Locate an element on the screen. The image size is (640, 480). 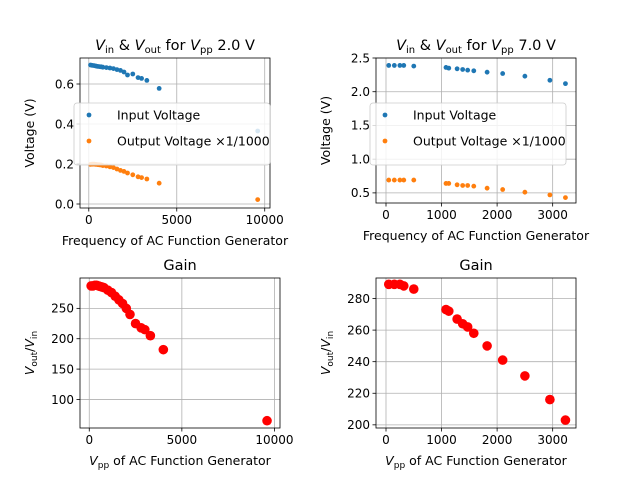
y-tick-label: 1.0 is located at coordinates (360, 159).